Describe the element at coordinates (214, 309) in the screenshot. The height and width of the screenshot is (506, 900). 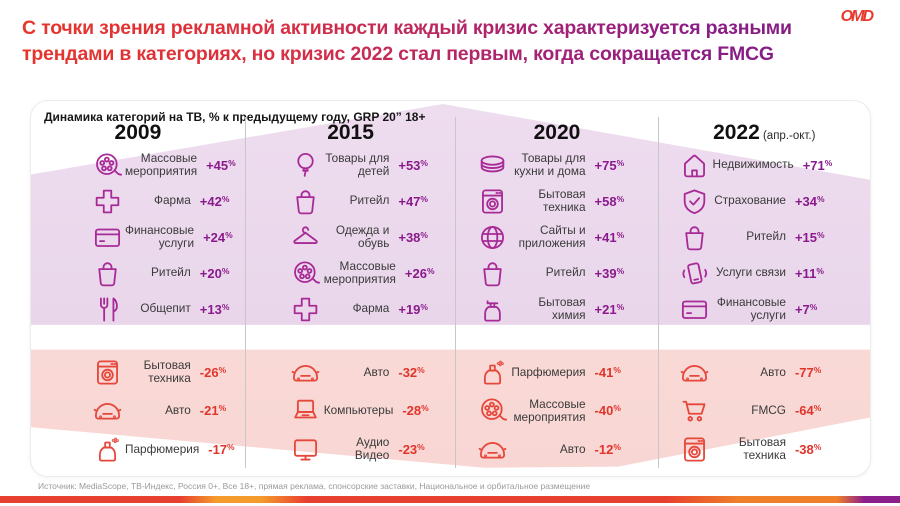
I see `category-value: +13%` at that location.